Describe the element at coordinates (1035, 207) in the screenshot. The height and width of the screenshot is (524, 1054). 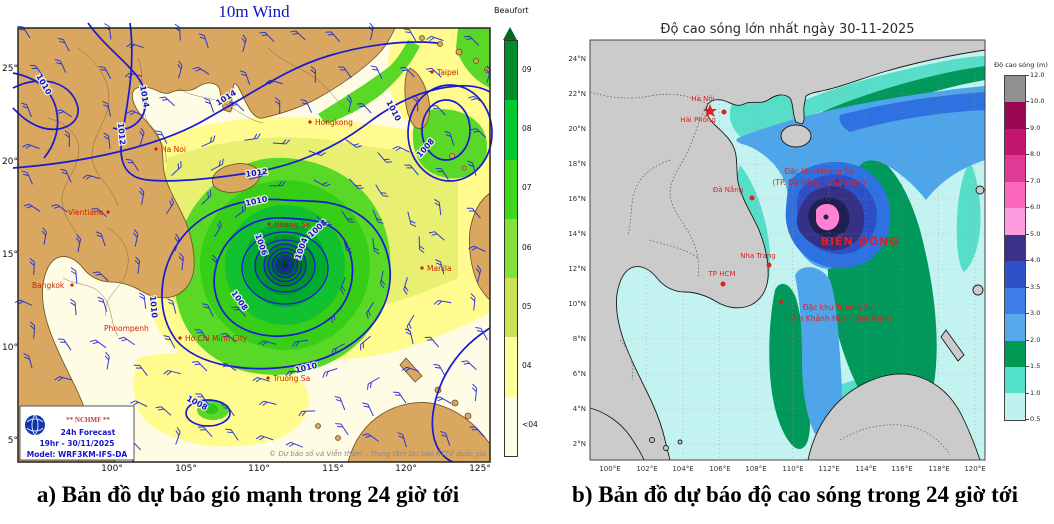
I see `colorbar-label: 6.0` at that location.